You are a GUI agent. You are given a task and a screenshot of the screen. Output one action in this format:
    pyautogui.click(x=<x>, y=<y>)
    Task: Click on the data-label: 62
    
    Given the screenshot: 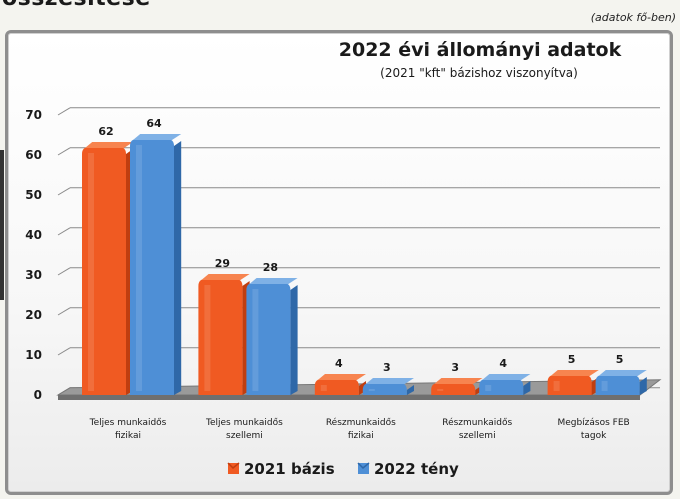 What is the action you would take?
    pyautogui.click(x=105, y=131)
    